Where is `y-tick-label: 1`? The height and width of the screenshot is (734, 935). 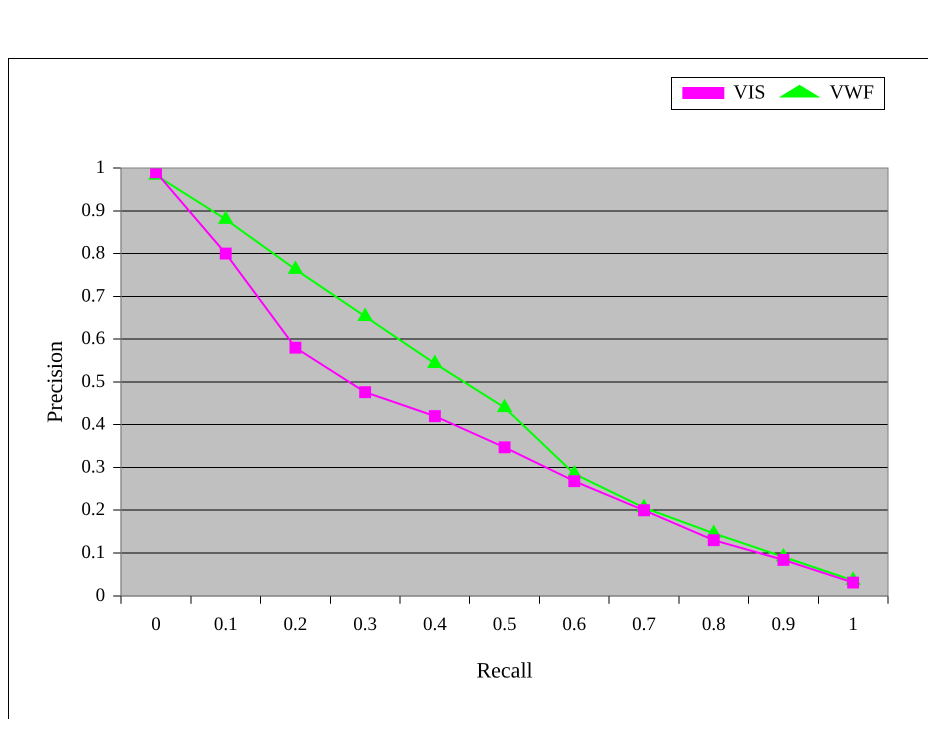
y-tick-label: 1 is located at coordinates (101, 167).